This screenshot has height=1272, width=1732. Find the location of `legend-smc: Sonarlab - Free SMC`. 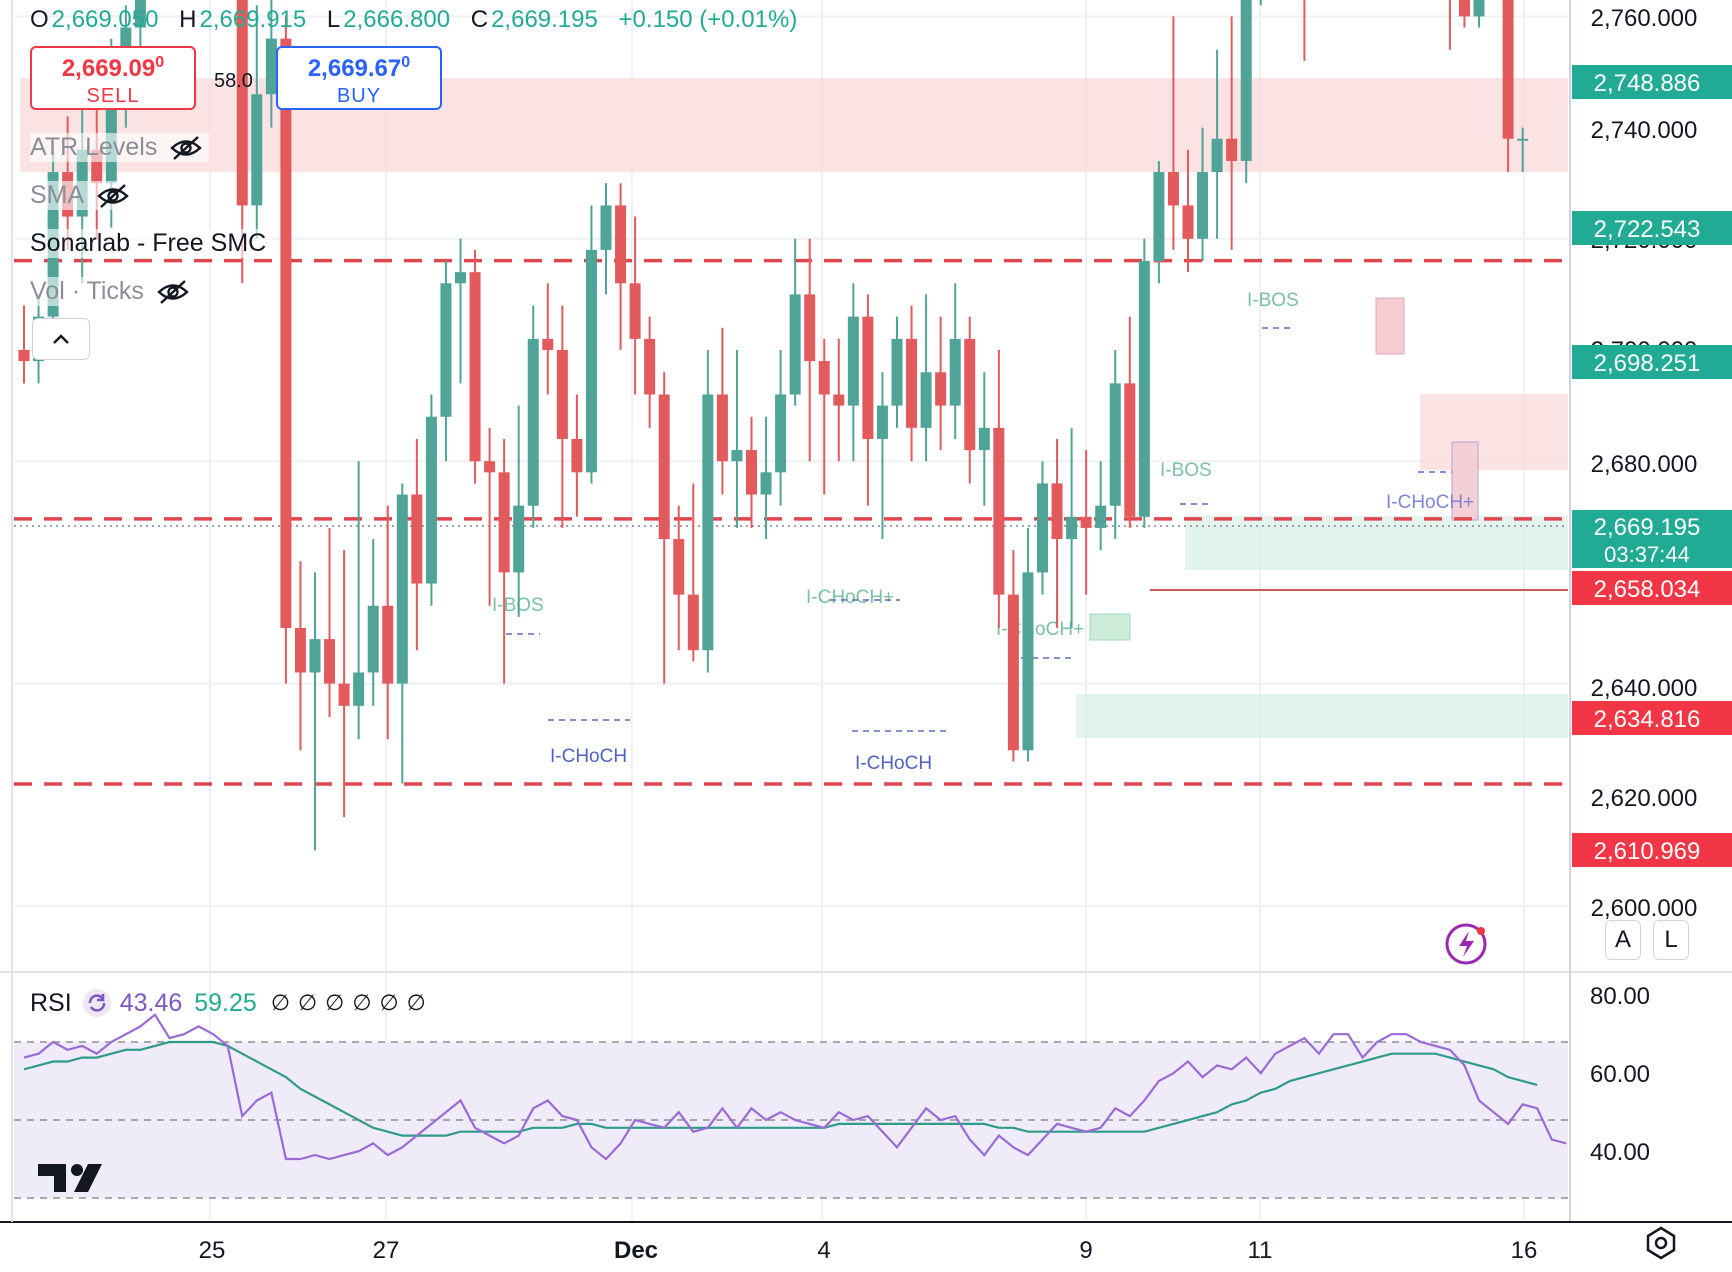

legend-smc: Sonarlab - Free SMC is located at coordinates (151, 243).